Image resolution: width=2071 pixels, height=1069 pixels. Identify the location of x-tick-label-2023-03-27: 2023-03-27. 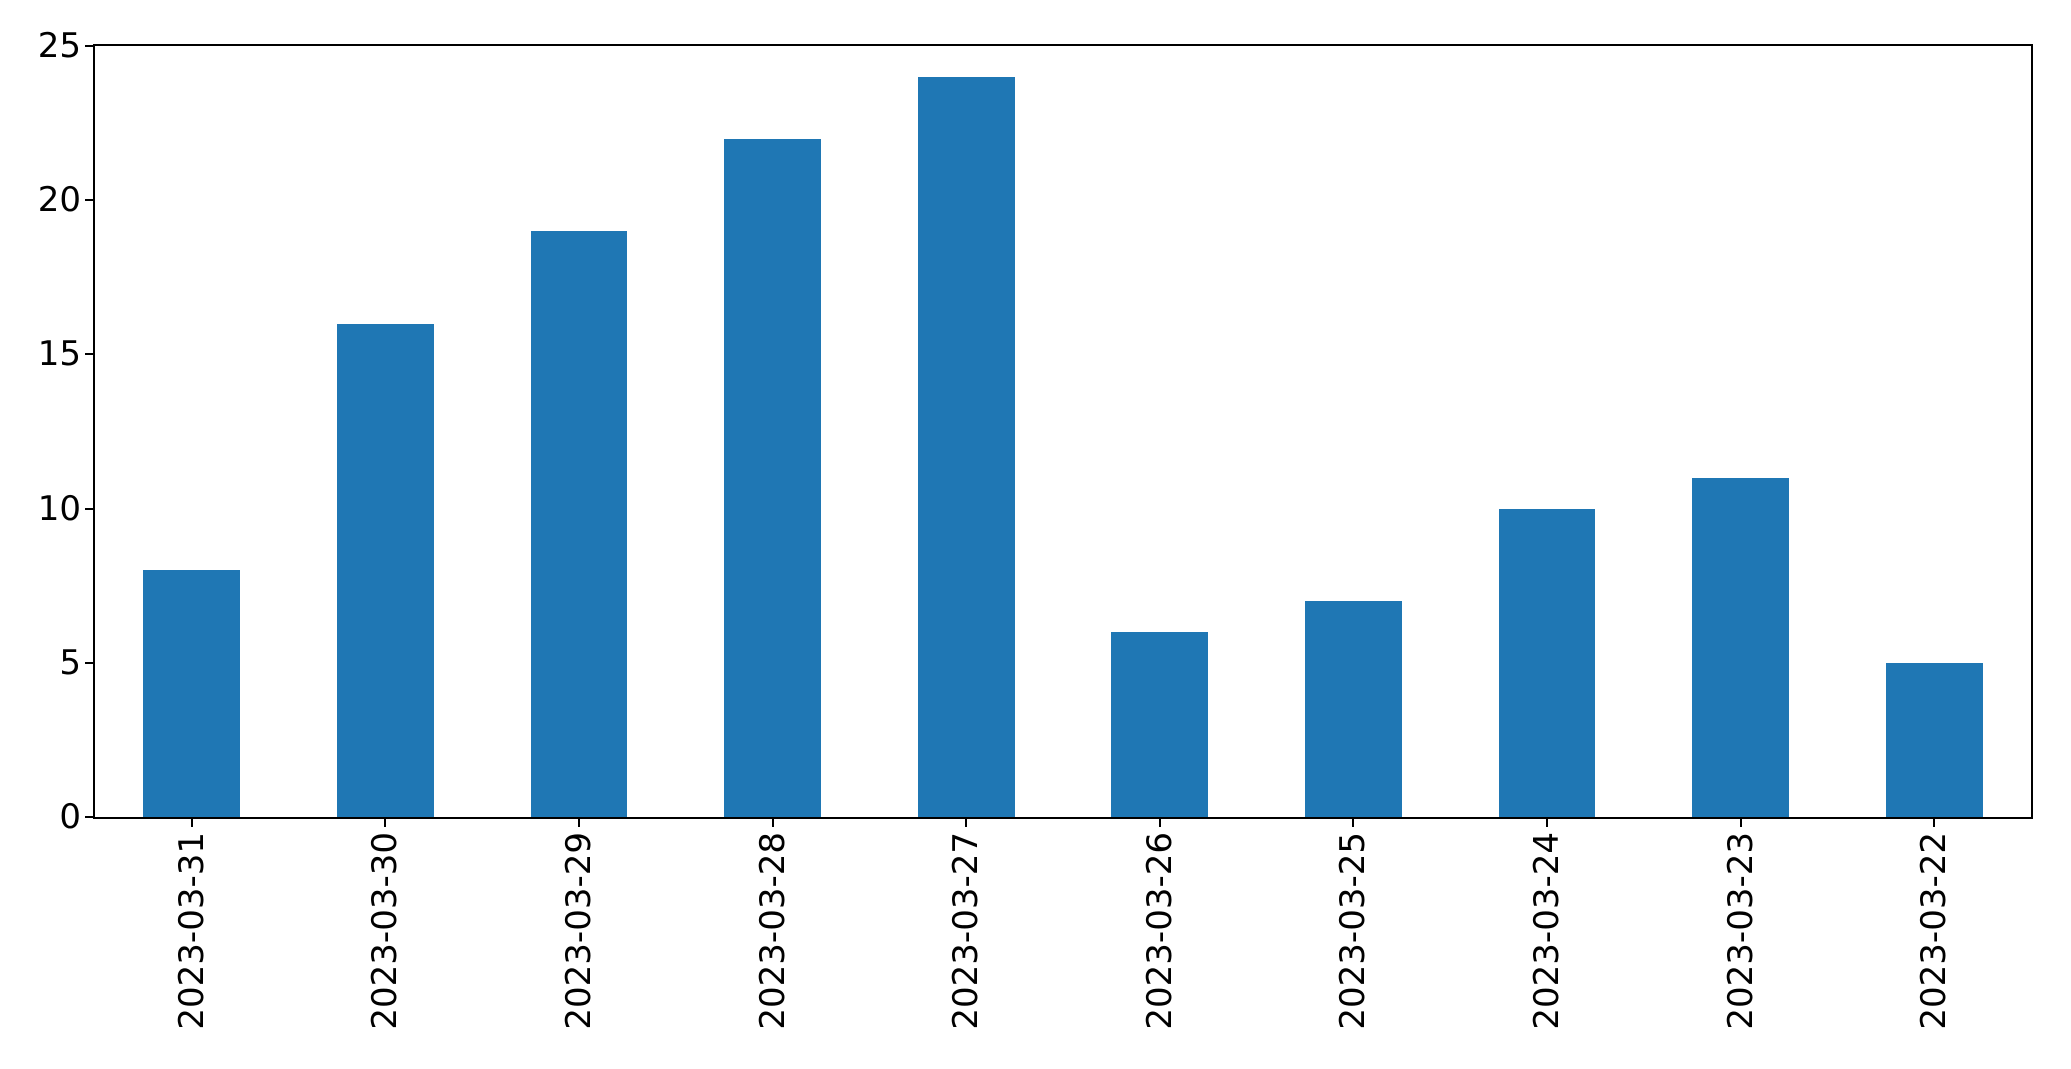
(1046, 931).